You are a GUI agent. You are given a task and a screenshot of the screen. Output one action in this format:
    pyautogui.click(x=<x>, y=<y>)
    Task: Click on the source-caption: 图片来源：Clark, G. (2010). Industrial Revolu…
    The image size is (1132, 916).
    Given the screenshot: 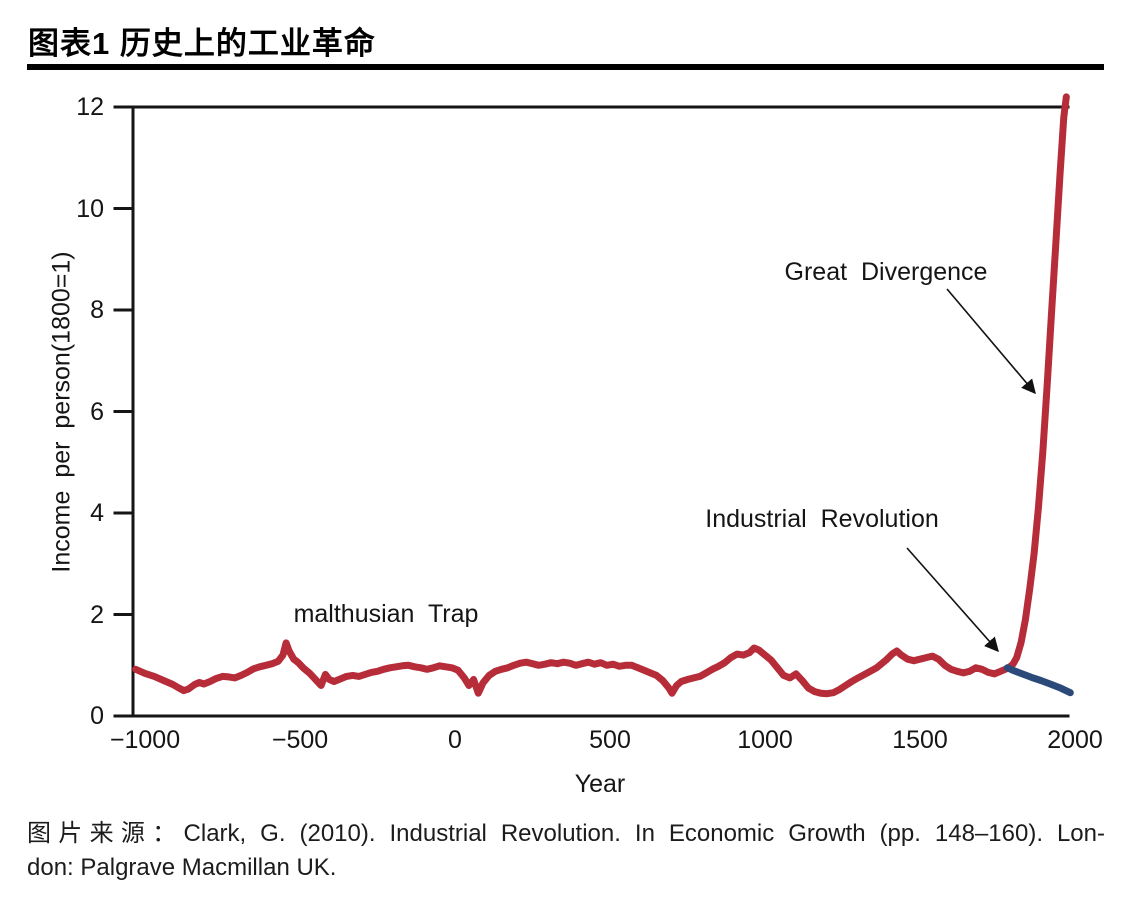 What is the action you would take?
    pyautogui.click(x=566, y=851)
    